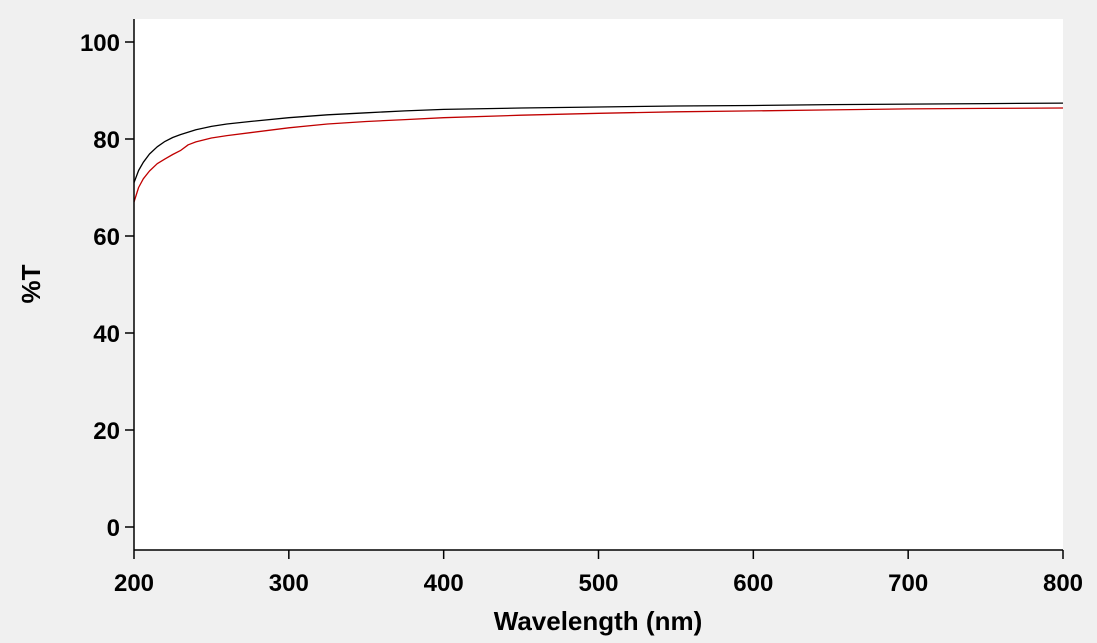  Describe the element at coordinates (31, 283) in the screenshot. I see `y-axis-title: %T` at that location.